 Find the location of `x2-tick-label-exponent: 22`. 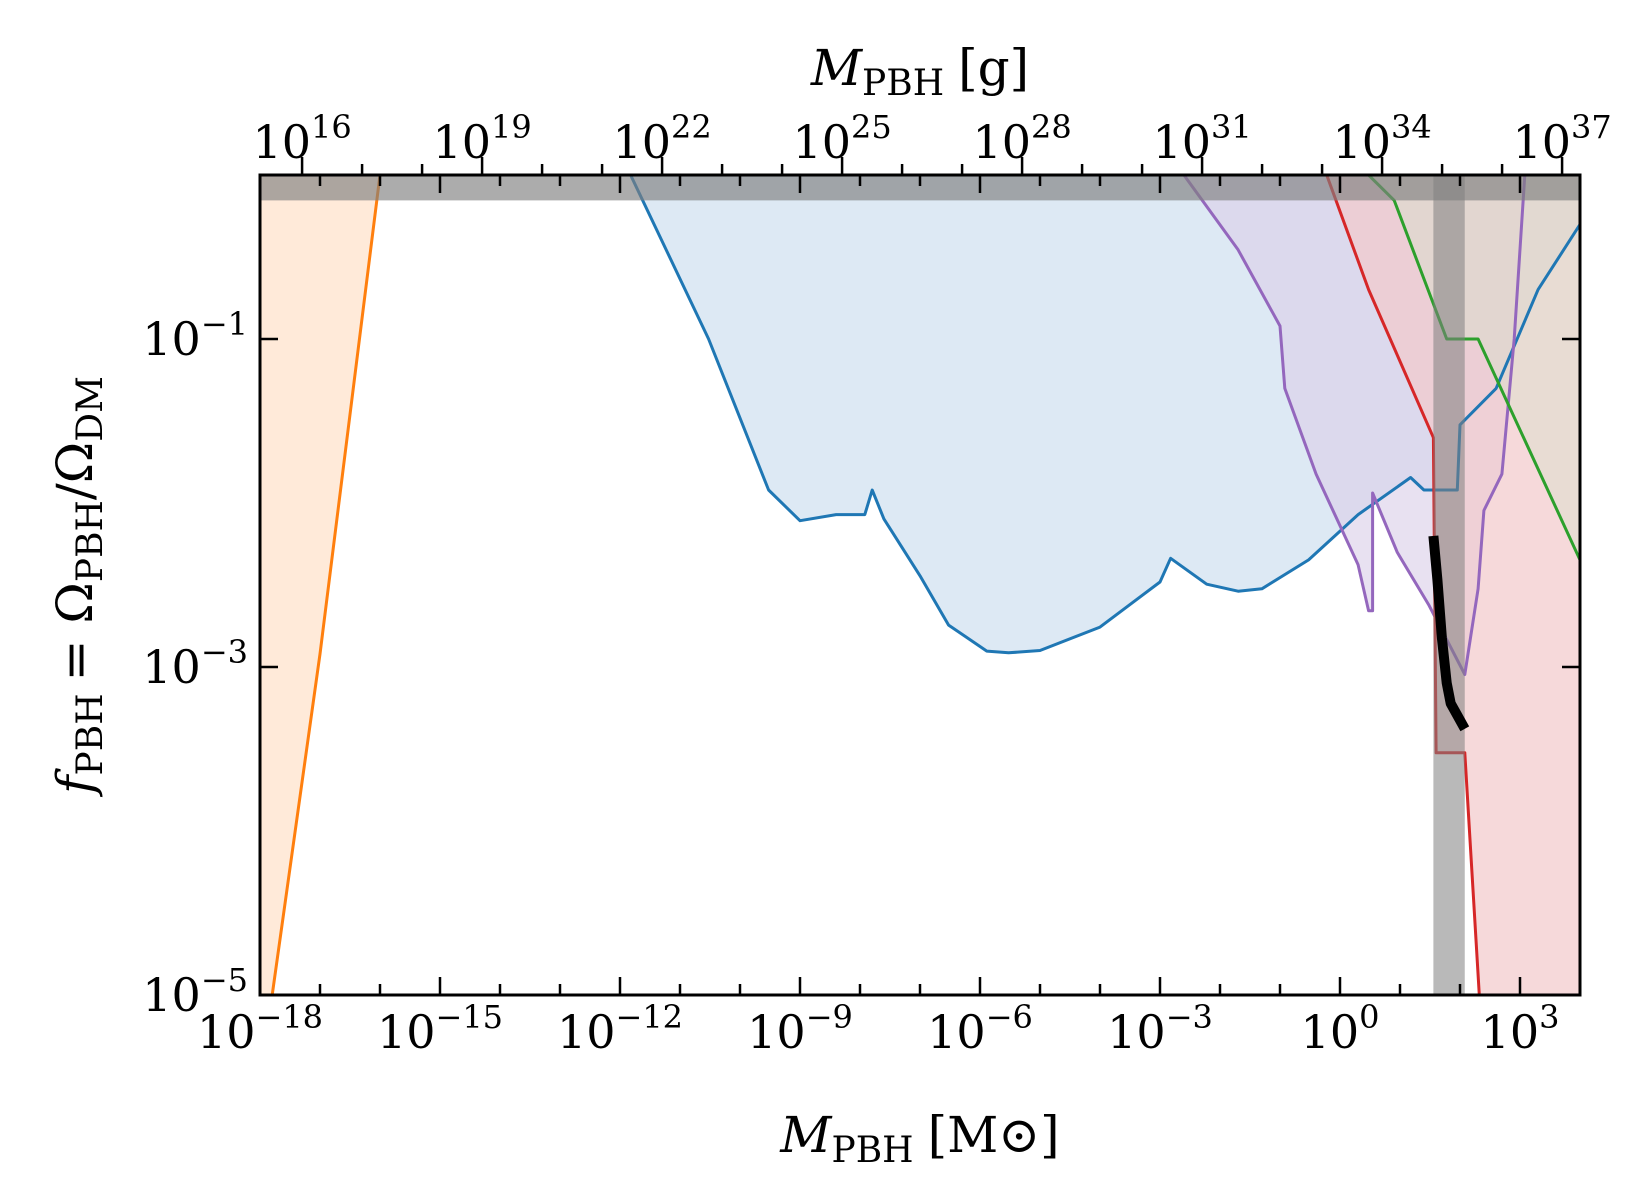

x2-tick-label-exponent: 22 is located at coordinates (691, 127).